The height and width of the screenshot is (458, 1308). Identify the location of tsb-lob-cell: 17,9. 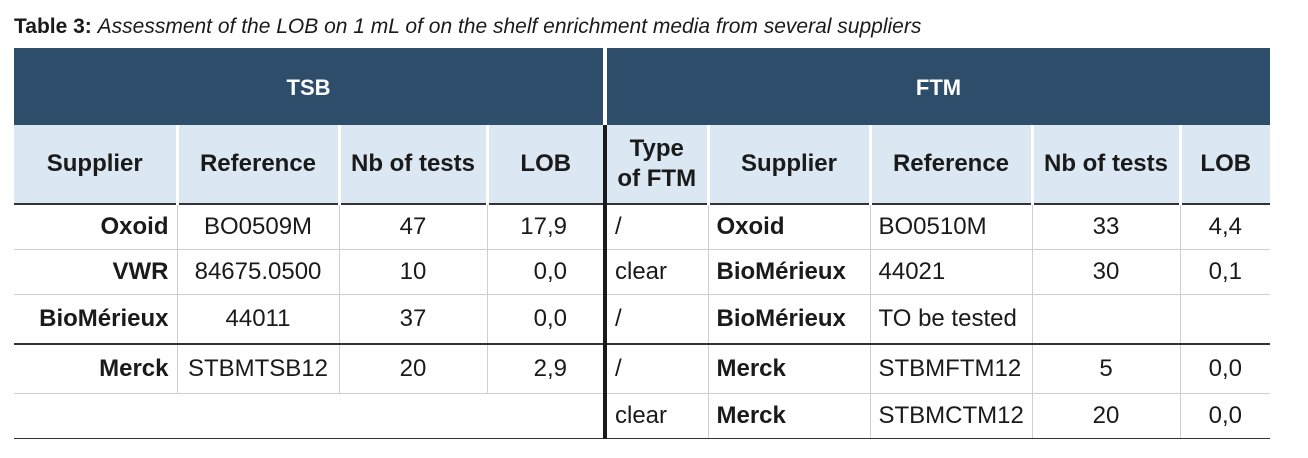
(547, 227).